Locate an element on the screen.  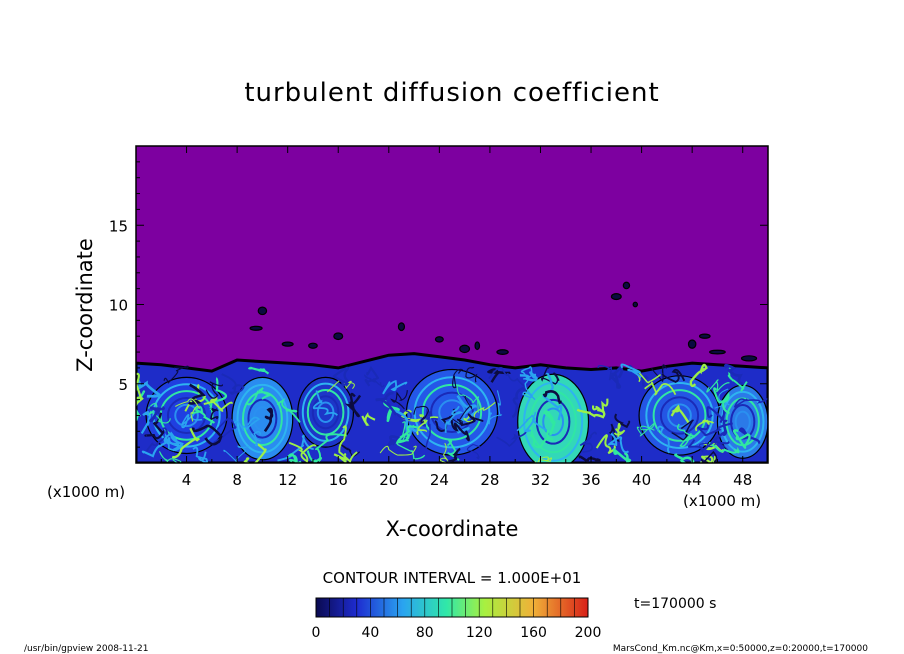
colorbar: 0 40 80 120 160 200 is located at coordinates (457, 619).